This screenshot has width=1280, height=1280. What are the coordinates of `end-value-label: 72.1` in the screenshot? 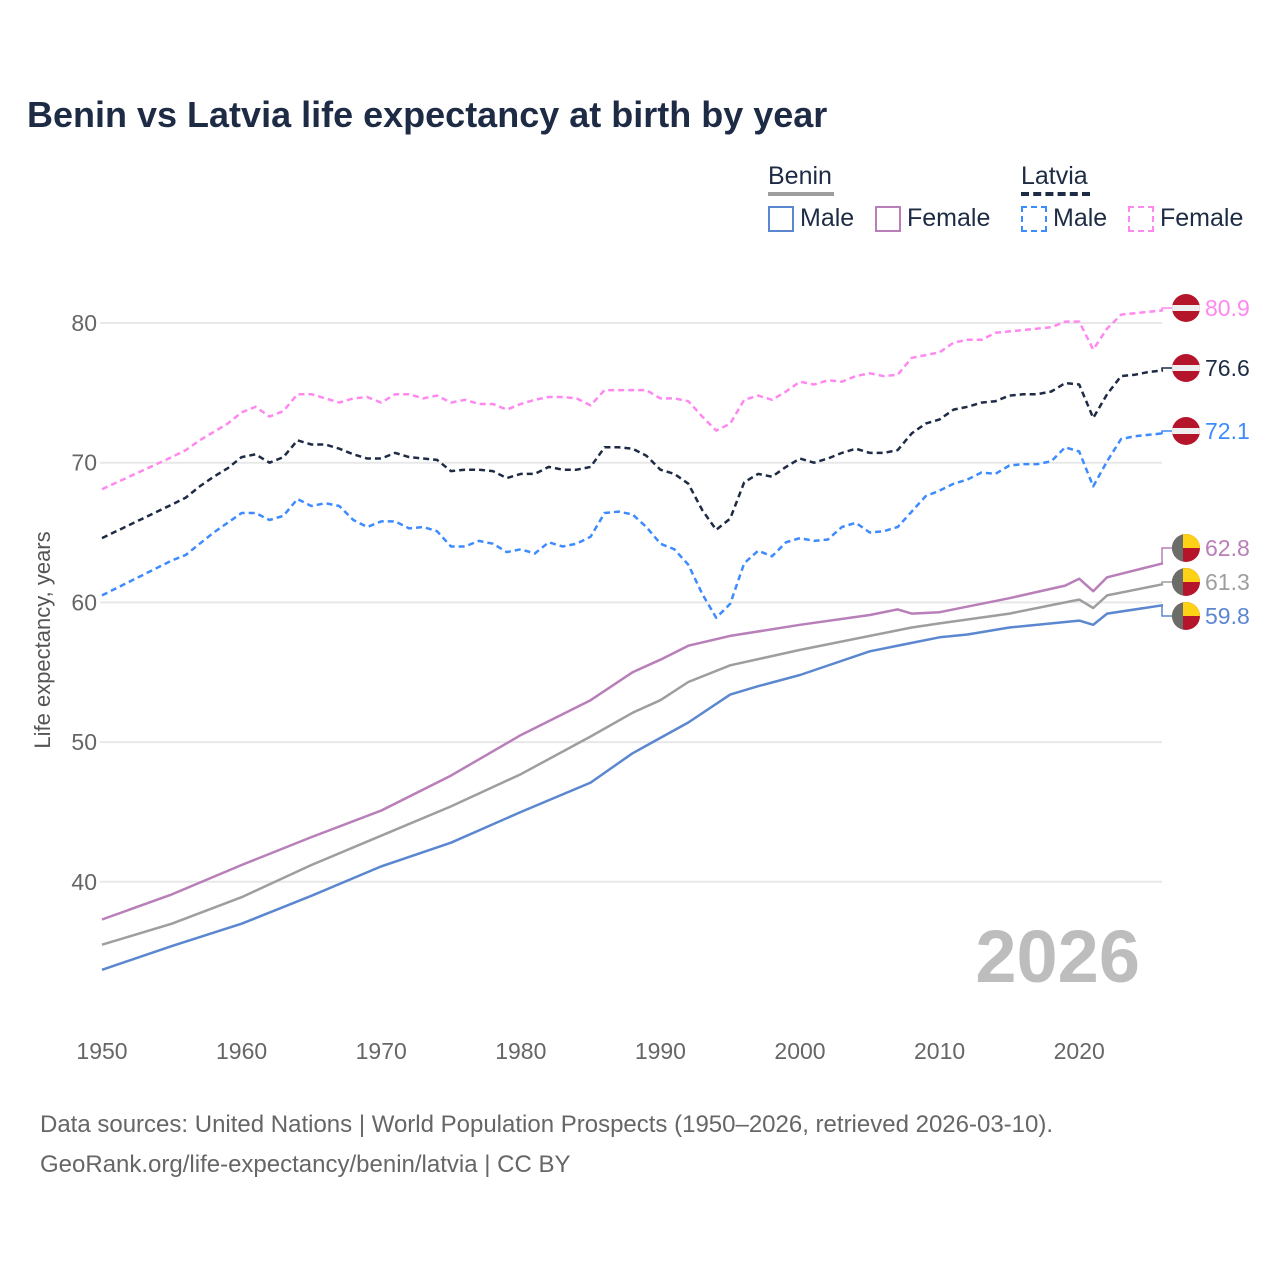 It's located at (1227, 431).